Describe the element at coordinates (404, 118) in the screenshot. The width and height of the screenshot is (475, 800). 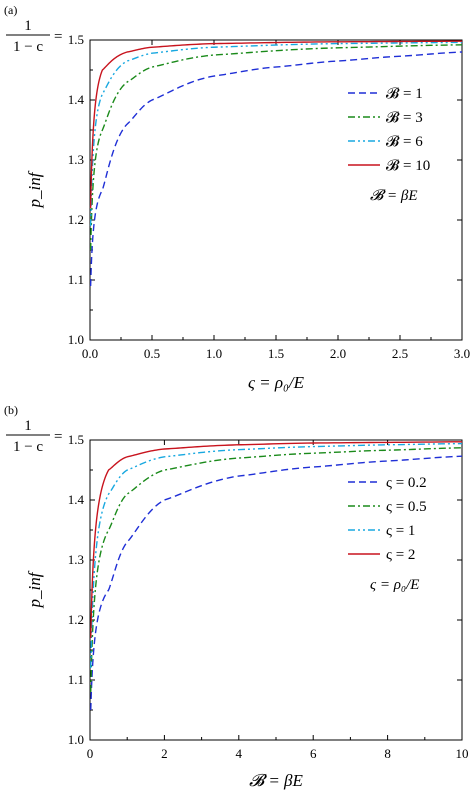
I see `legend-label: 𝓑 = 3` at that location.